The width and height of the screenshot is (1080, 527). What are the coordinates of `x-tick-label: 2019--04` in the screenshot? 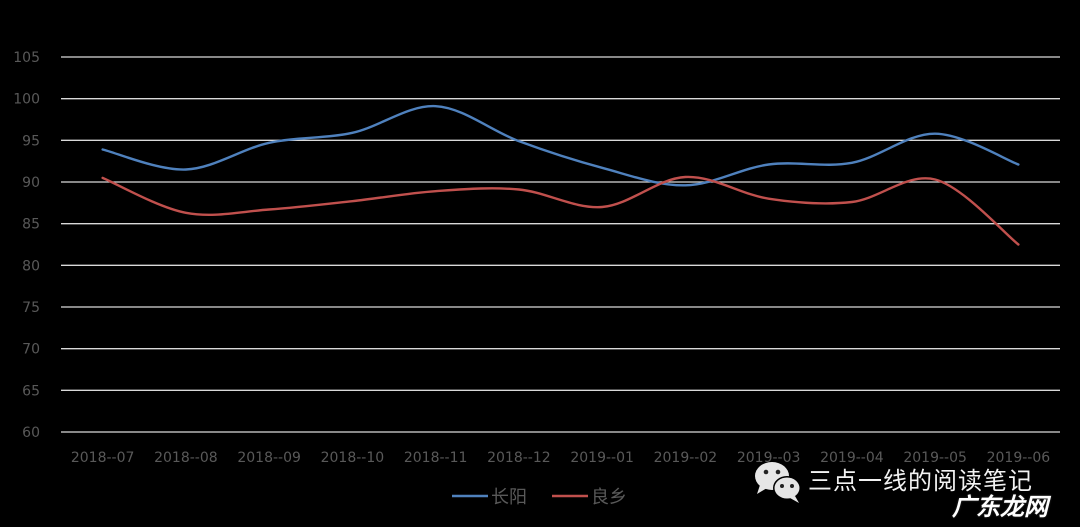 It's located at (852, 458).